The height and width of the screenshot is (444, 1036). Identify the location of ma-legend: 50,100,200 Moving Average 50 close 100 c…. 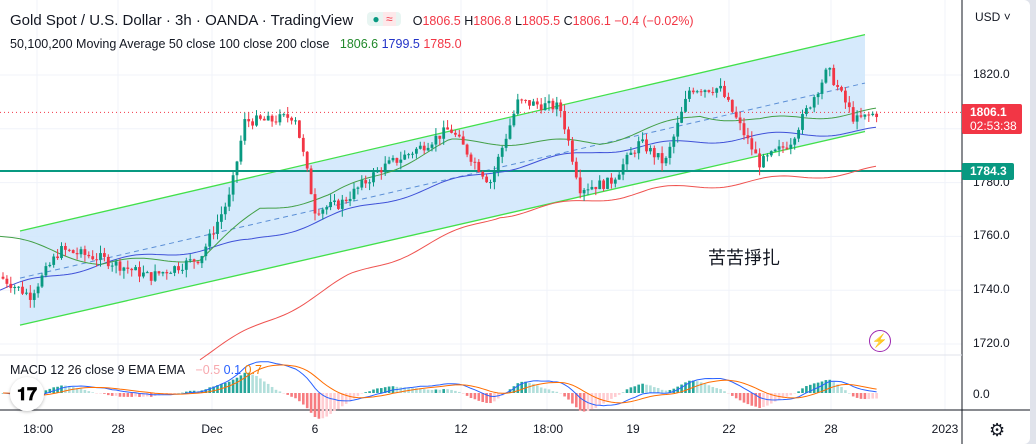
(236, 44).